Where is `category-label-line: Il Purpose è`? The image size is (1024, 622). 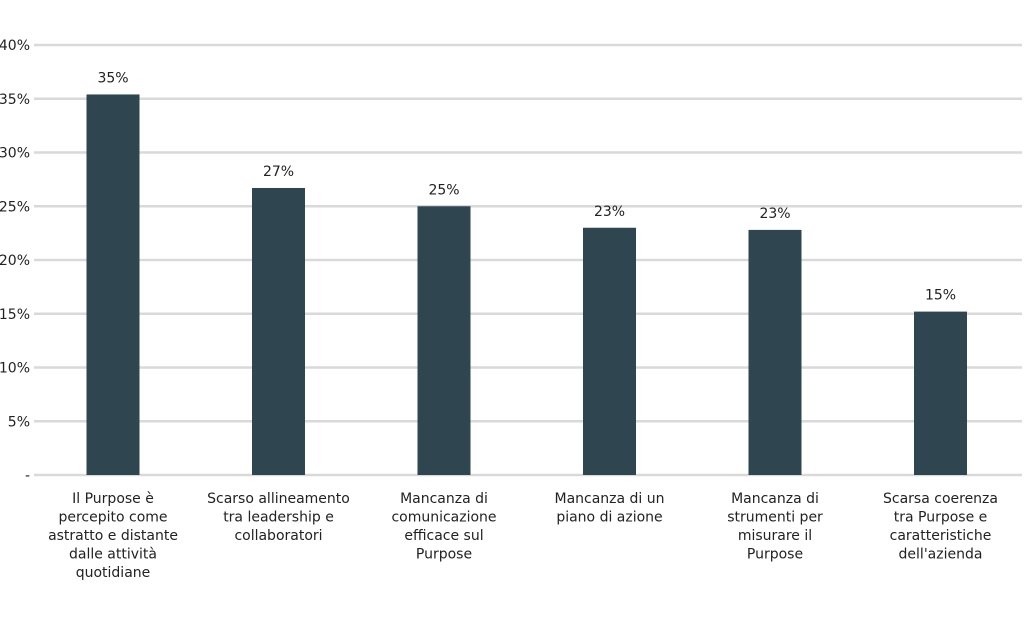 category-label-line: Il Purpose è is located at coordinates (113, 499).